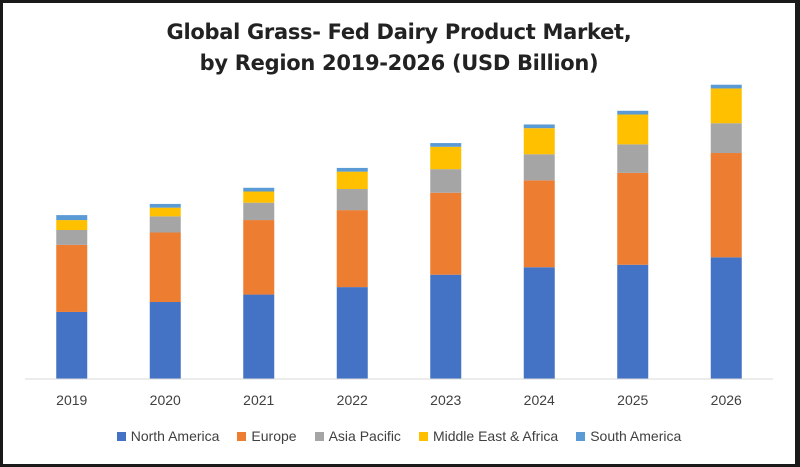 This screenshot has height=467, width=800. What do you see at coordinates (632, 400) in the screenshot?
I see `x-tick-label-2025: 2025` at bounding box center [632, 400].